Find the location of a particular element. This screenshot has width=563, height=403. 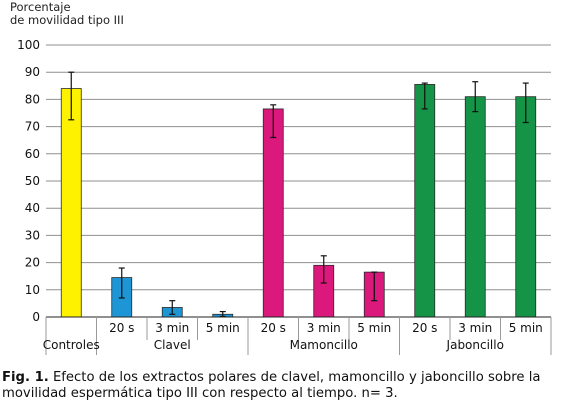

y-tick-label: 90 is located at coordinates (32, 72).